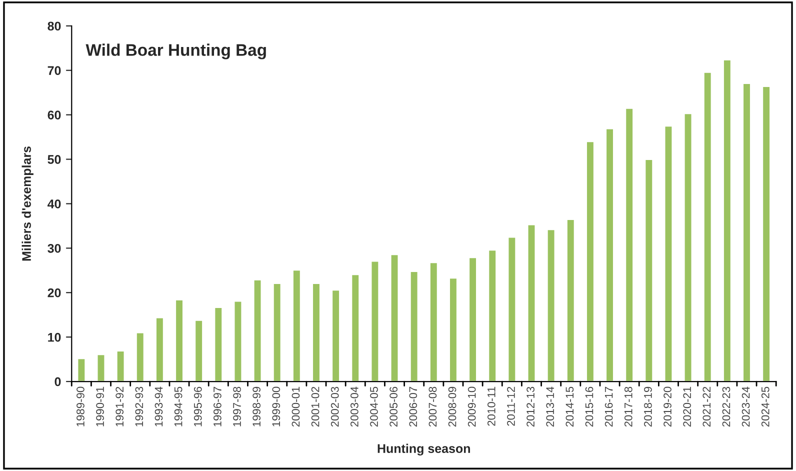 This screenshot has width=796, height=471. What do you see at coordinates (668, 406) in the screenshot?
I see `x-tick-label: 2019-20` at bounding box center [668, 406].